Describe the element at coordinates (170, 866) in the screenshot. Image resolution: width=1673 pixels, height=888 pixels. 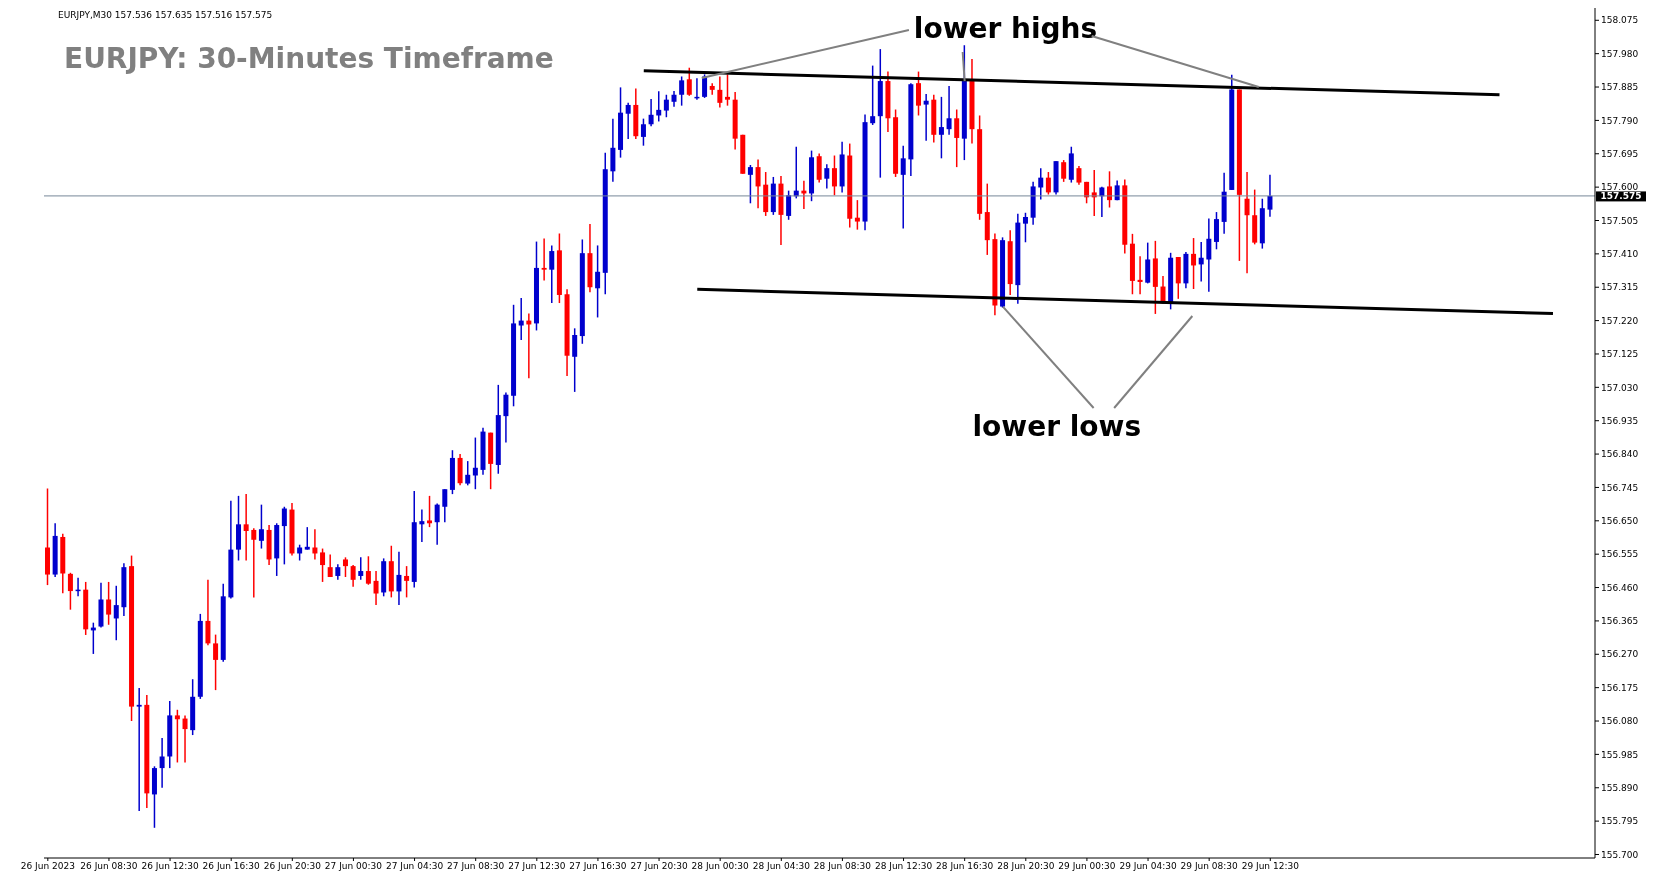
I see `x-tick-label: 26 Jun 12:30` at that location.